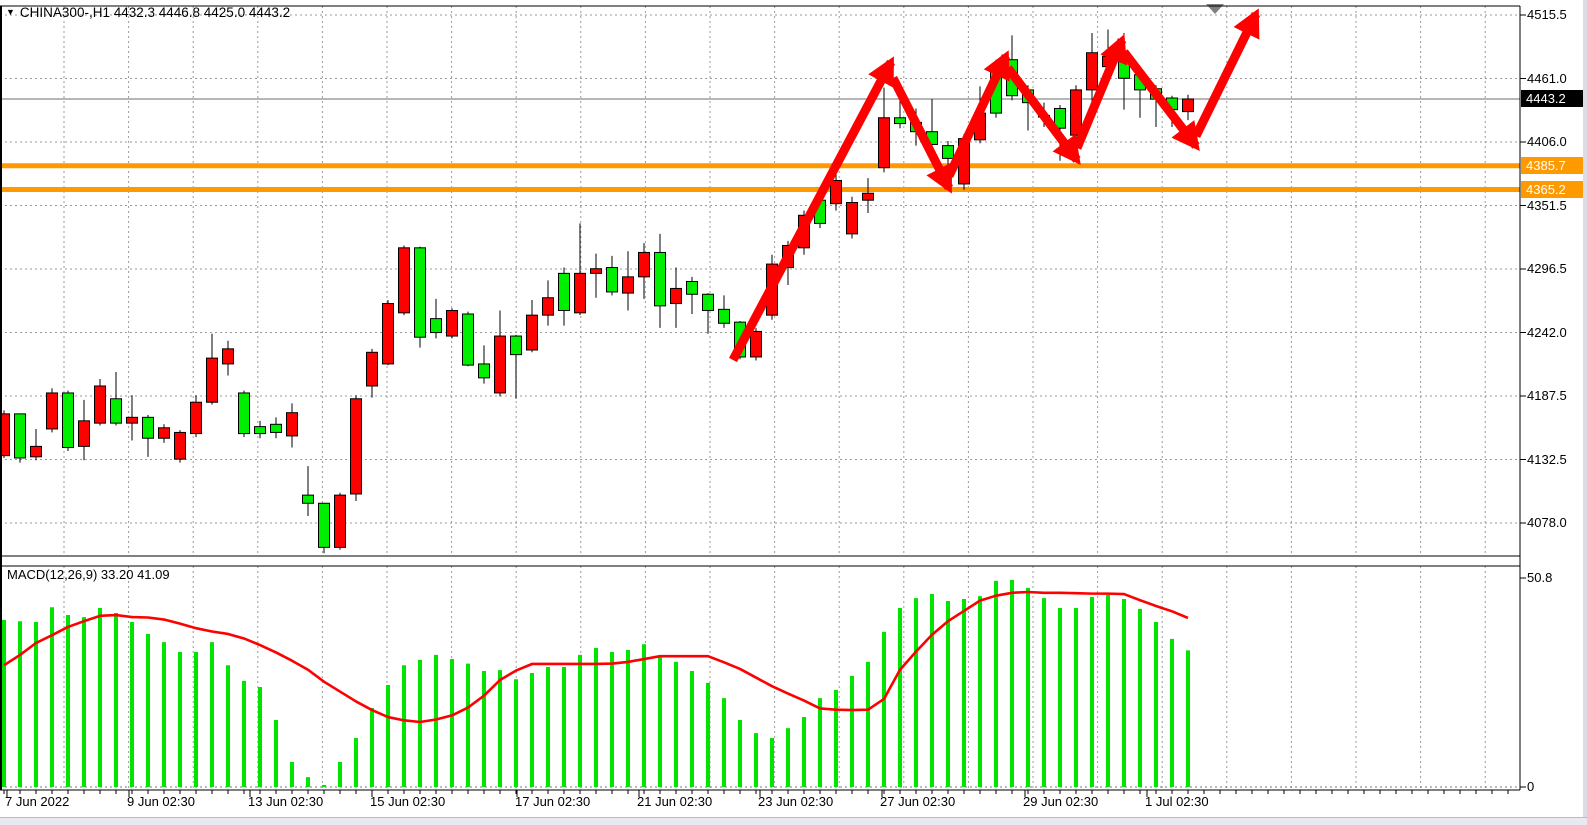  What do you see at coordinates (553, 801) in the screenshot?
I see `time-axis-label: 17 Jun 02:30` at bounding box center [553, 801].